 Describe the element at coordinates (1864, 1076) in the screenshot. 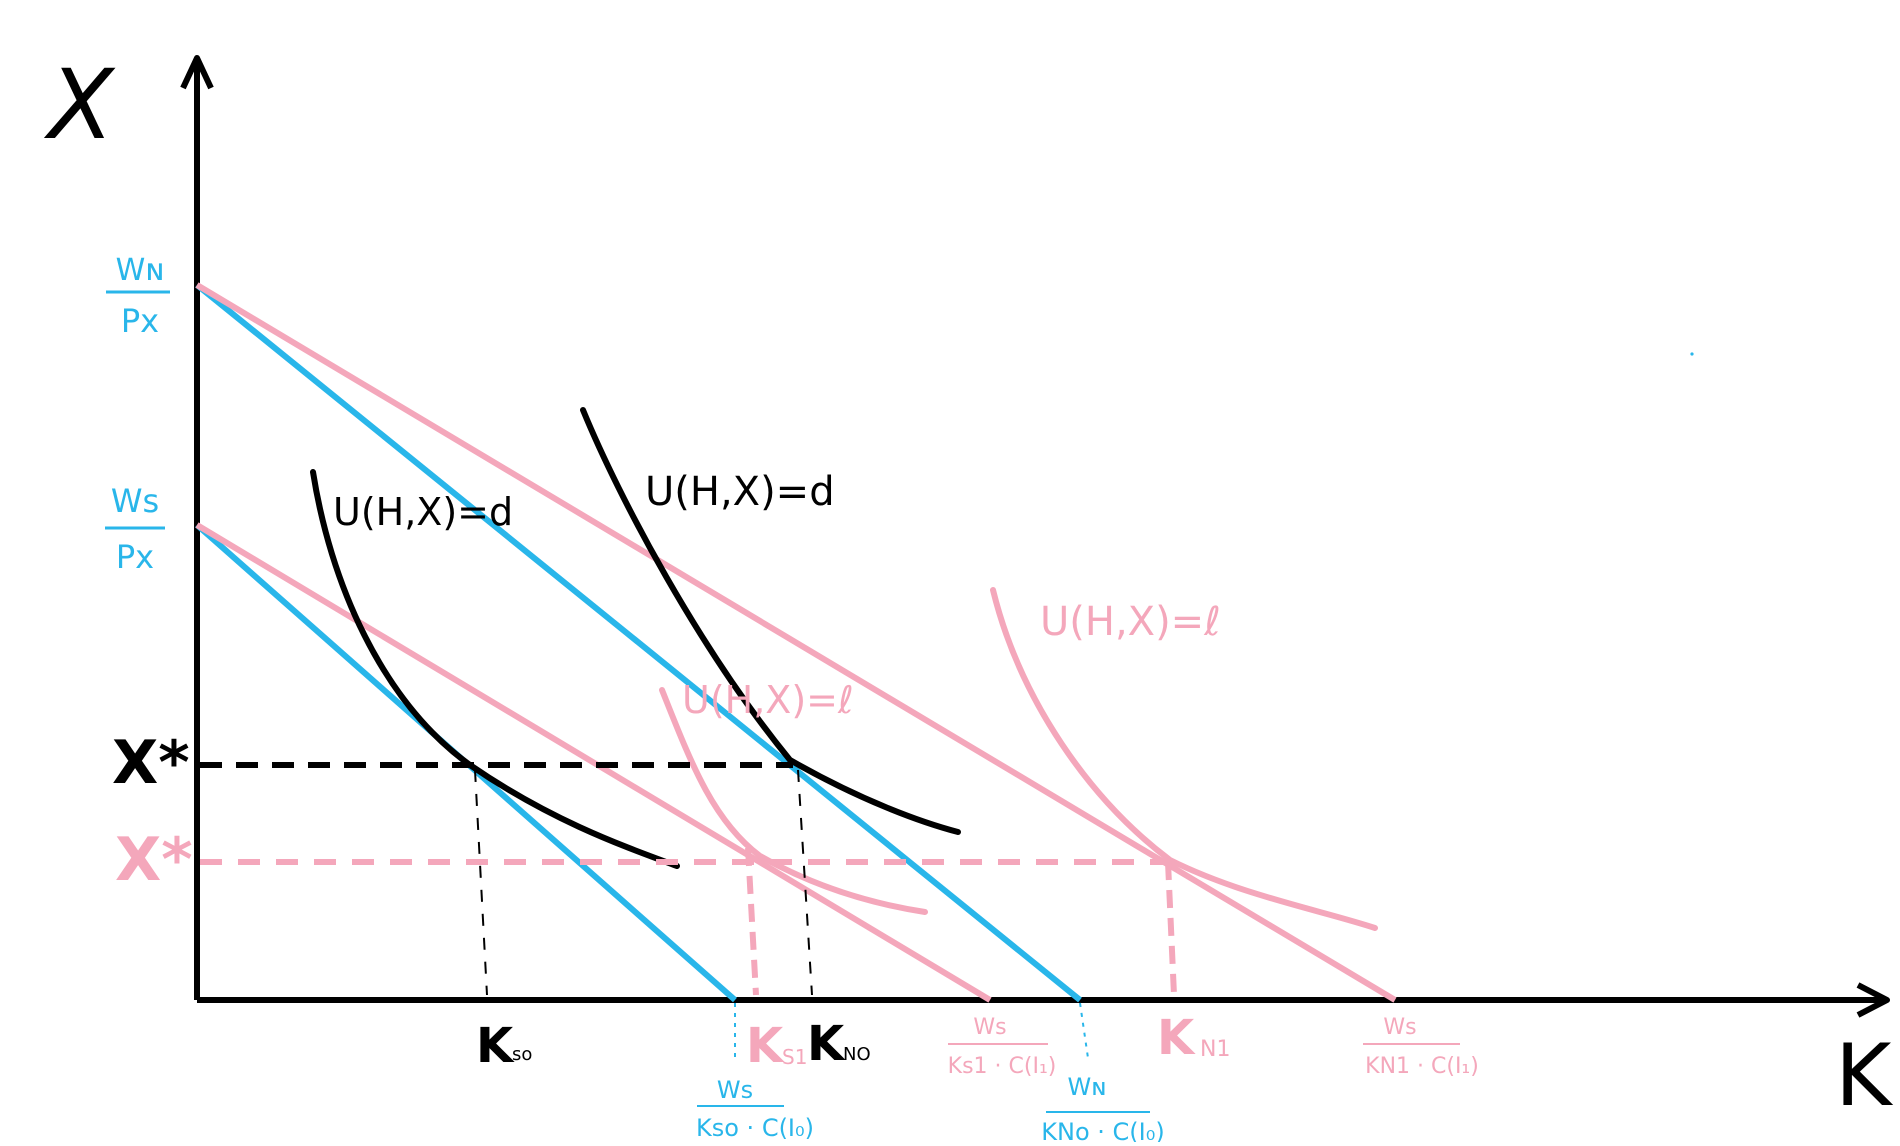

I see `x-axis-label: K` at that location.